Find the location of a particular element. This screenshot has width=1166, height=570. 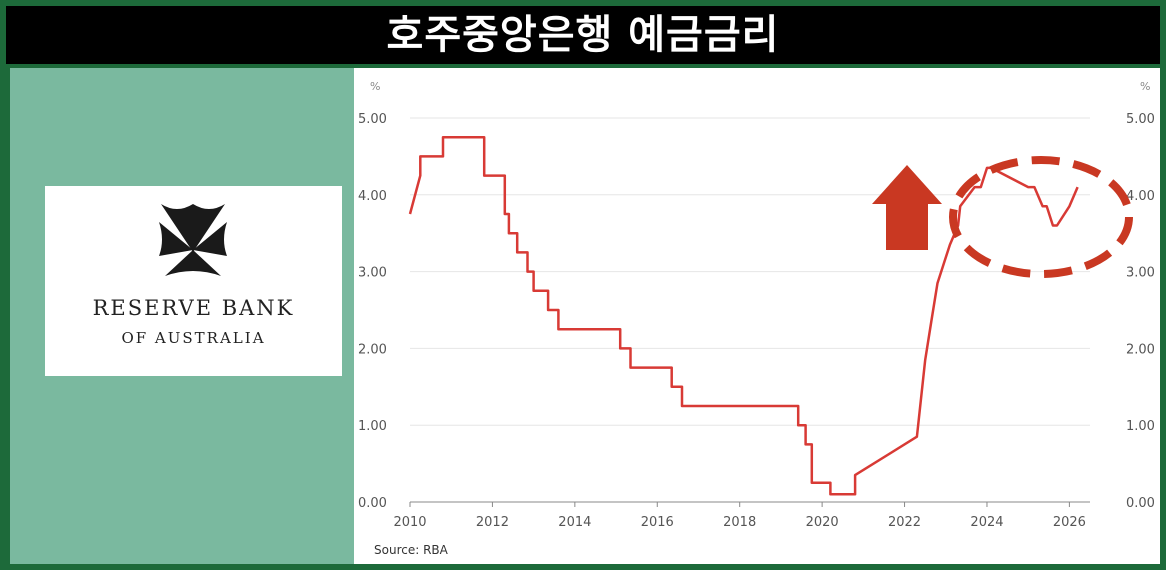

up-arrow-icon is located at coordinates (907, 207).